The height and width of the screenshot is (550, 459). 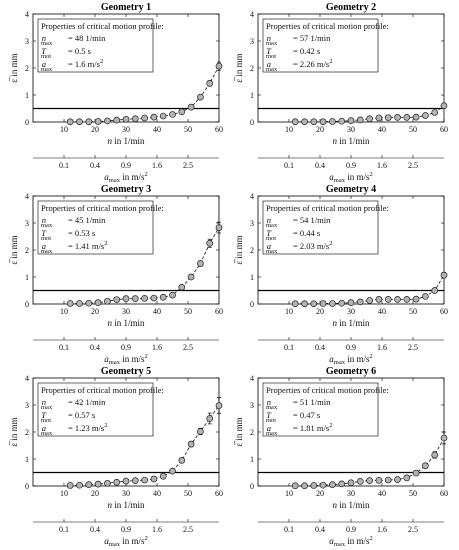 I want to click on info-a-max: a max= 1.6 m/s2, so click(x=72, y=65).